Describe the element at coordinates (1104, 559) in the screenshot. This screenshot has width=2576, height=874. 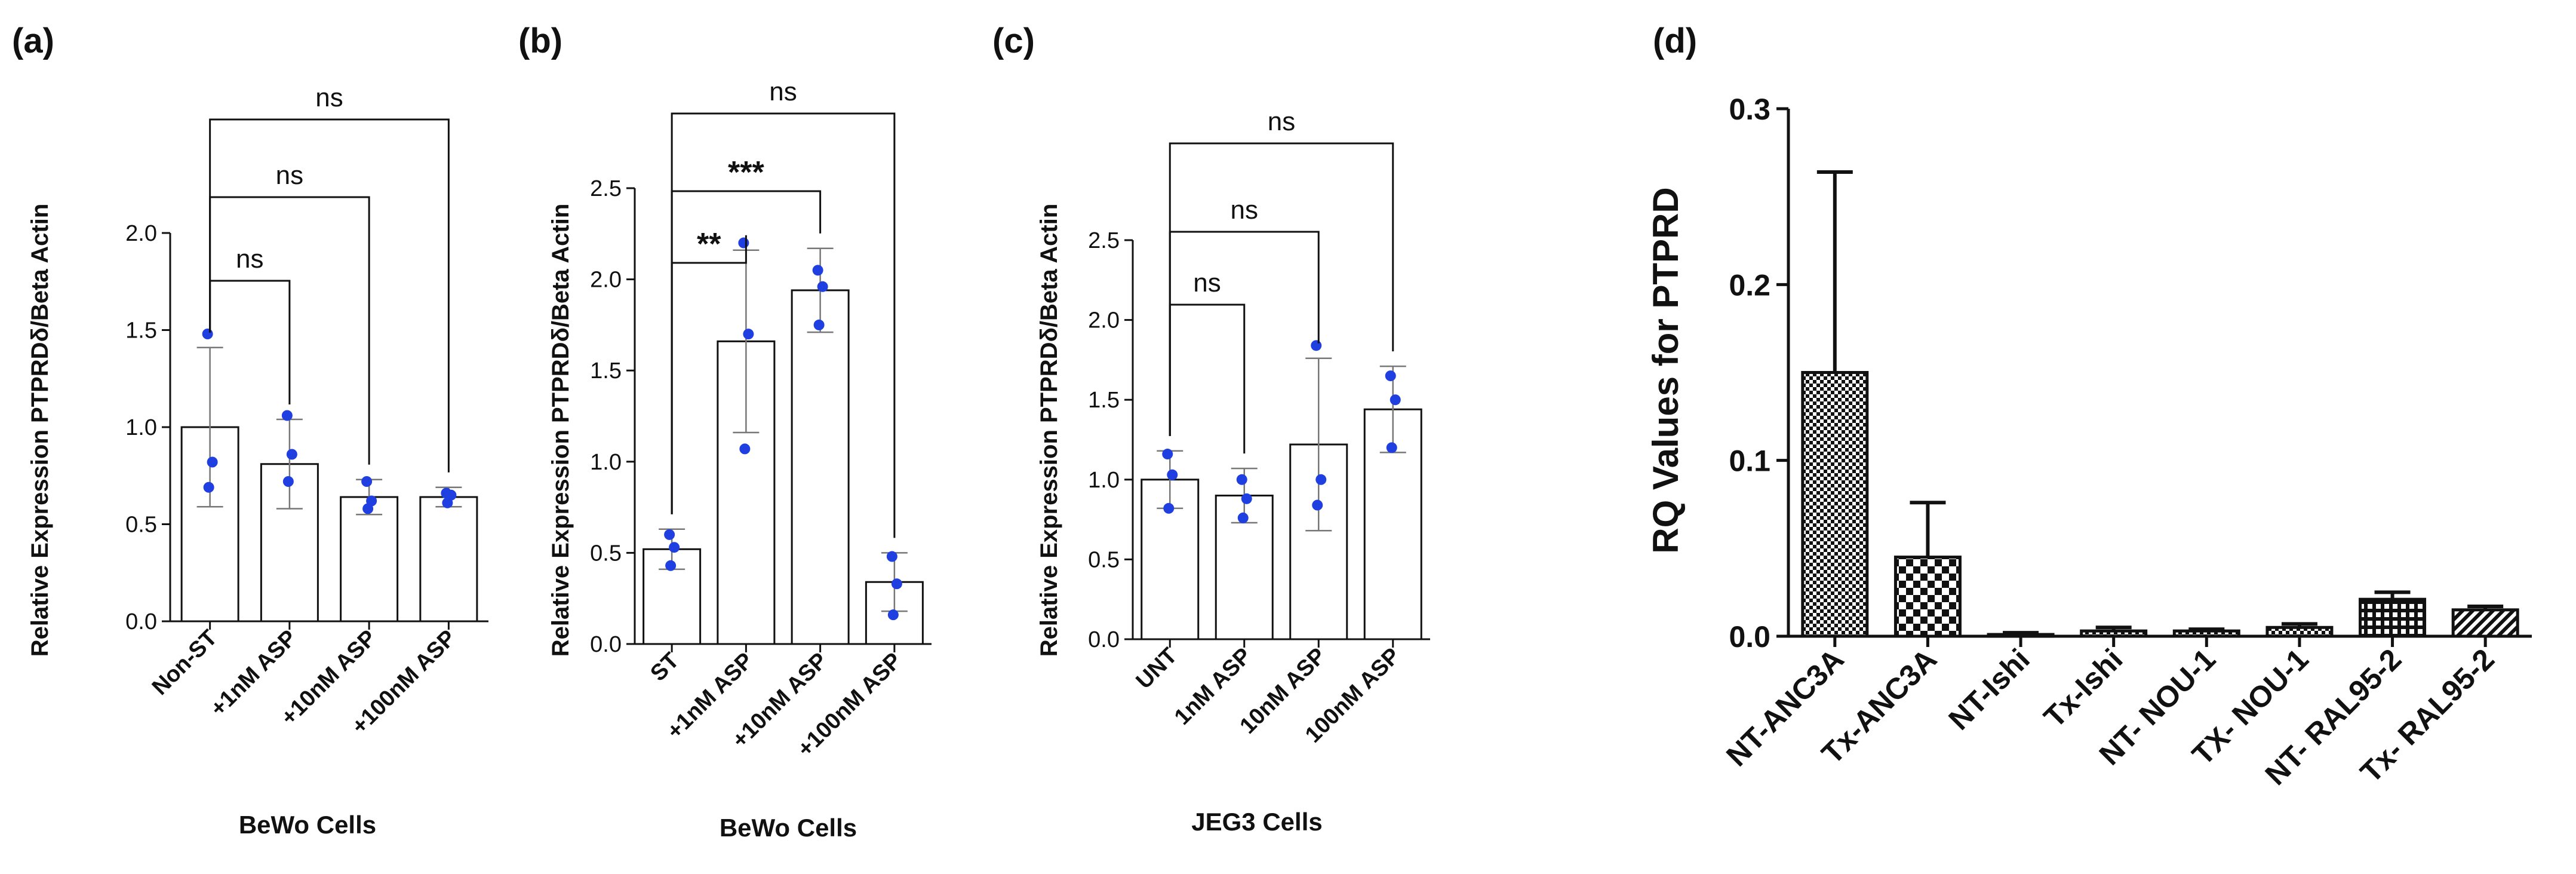
I see `panel-c-y-tick-label: 0.5` at that location.